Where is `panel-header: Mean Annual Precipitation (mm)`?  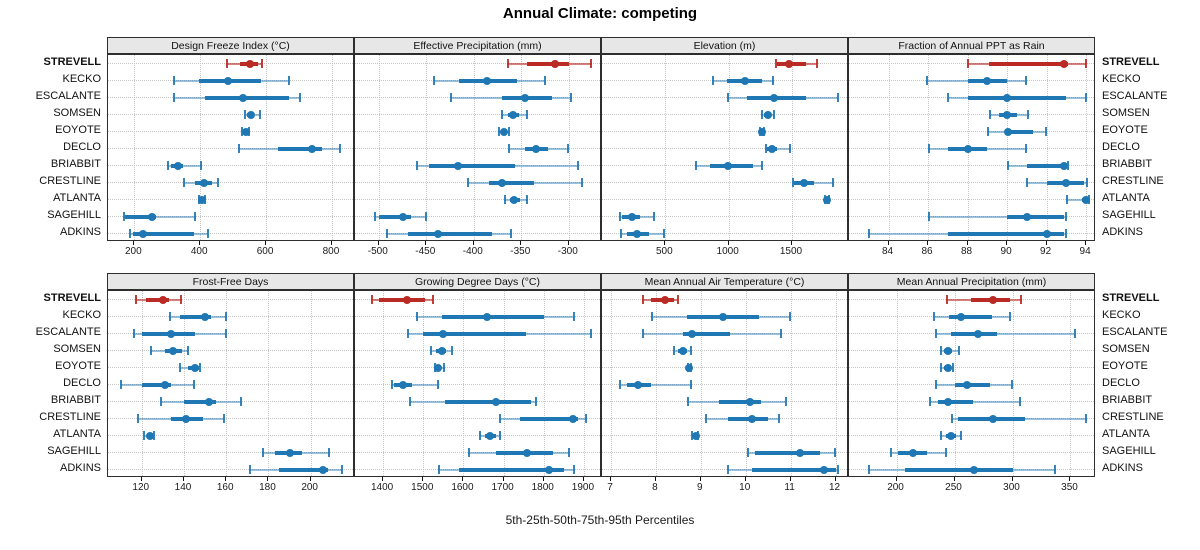
panel-header: Mean Annual Precipitation (mm) is located at coordinates (971, 281).